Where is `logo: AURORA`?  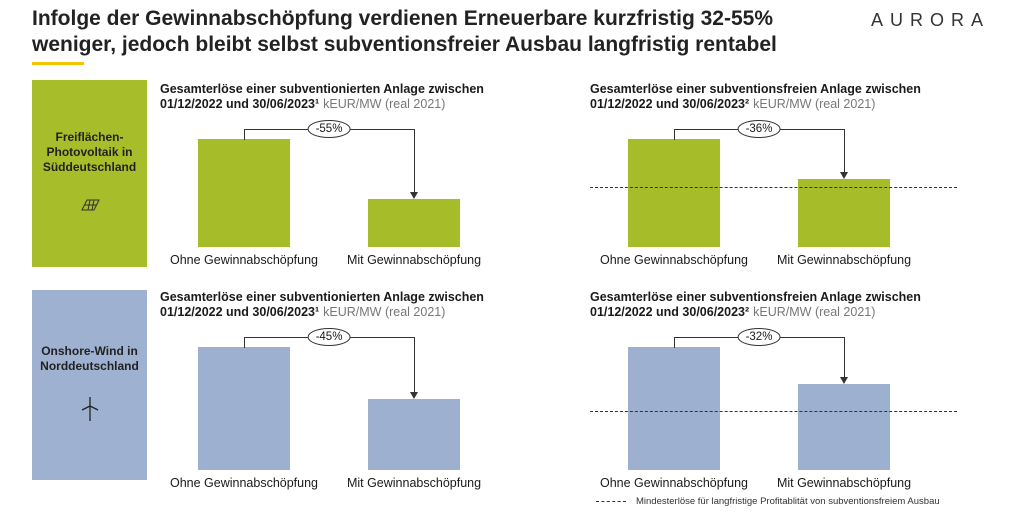
logo: AURORA is located at coordinates (930, 20).